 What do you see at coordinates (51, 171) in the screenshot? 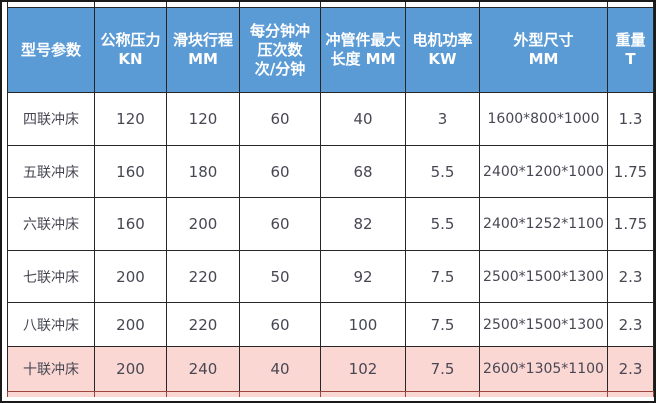
I see `cell-model: 五联冲床` at bounding box center [51, 171].